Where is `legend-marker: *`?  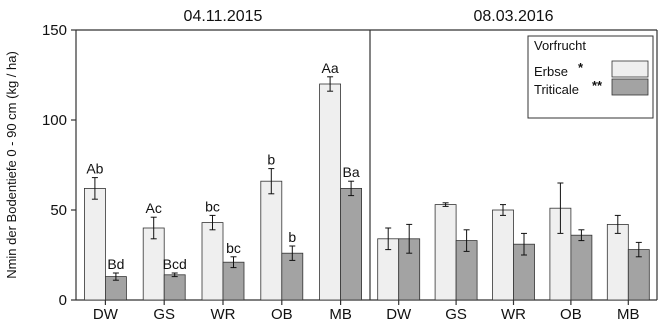
legend-marker: * is located at coordinates (581, 67).